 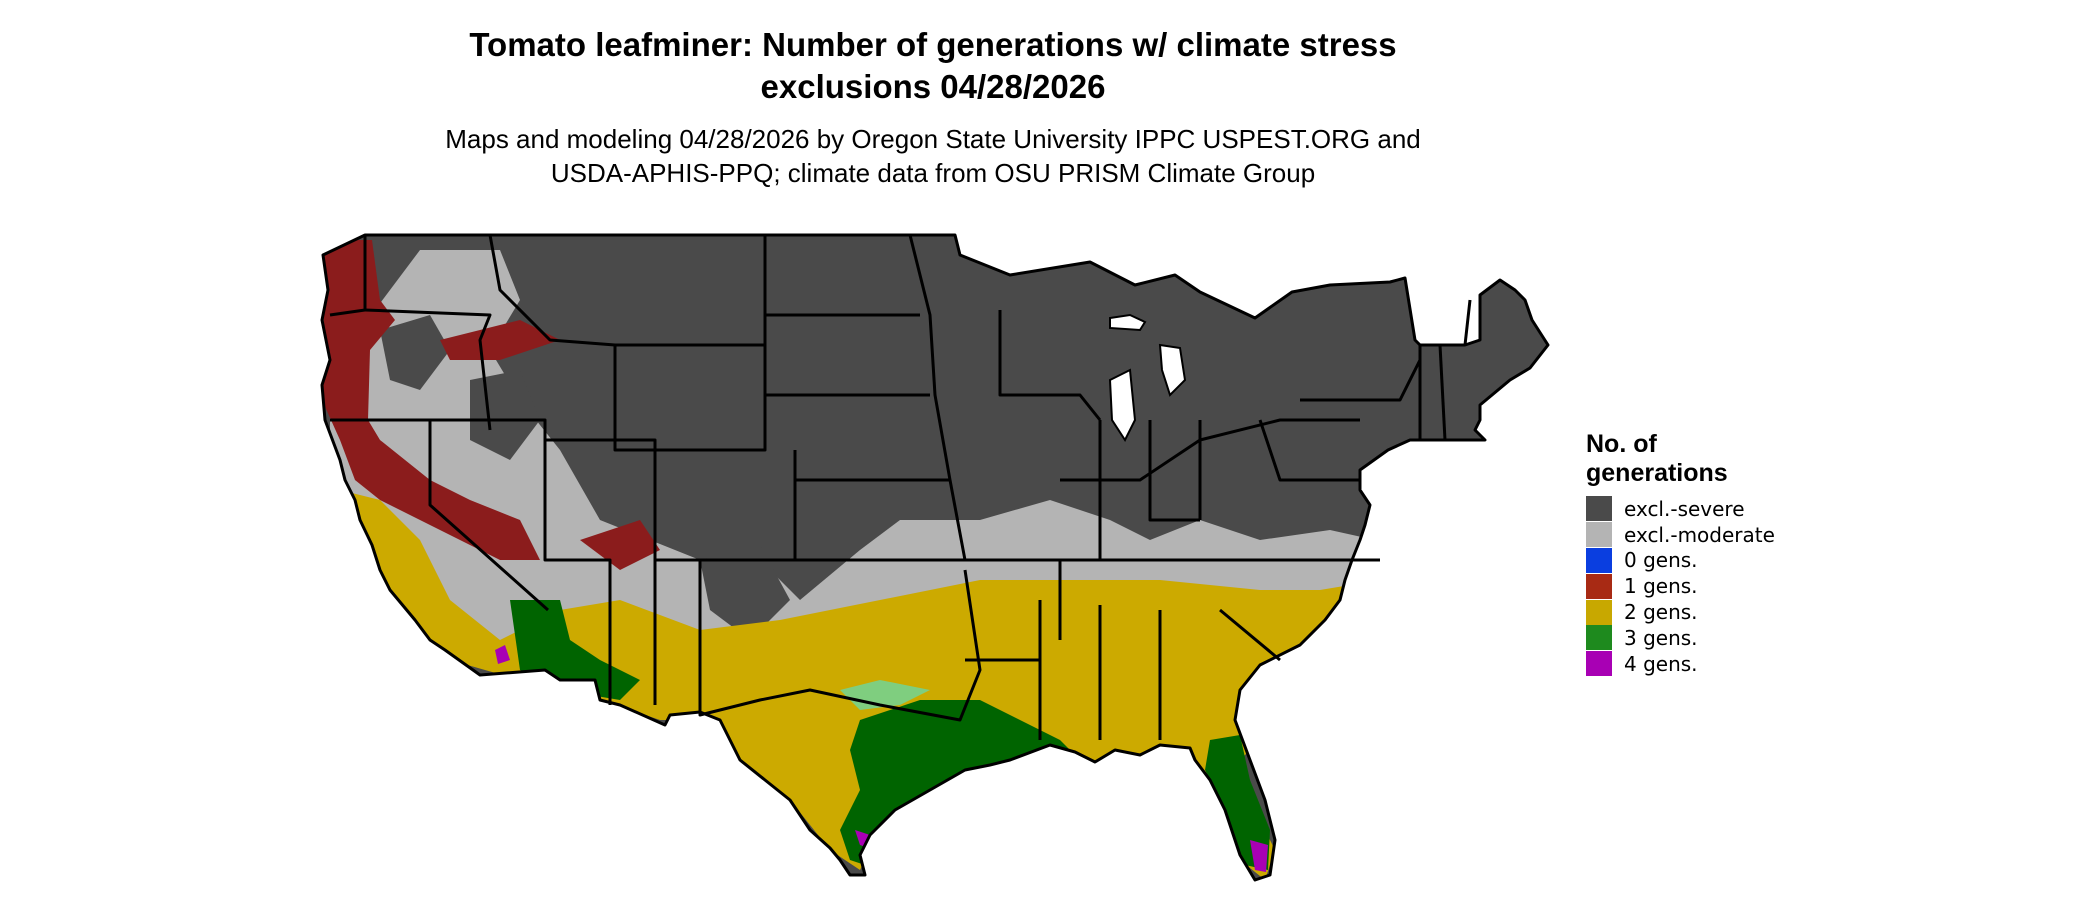 I want to click on legend-label: 0 gens., so click(x=1661, y=560).